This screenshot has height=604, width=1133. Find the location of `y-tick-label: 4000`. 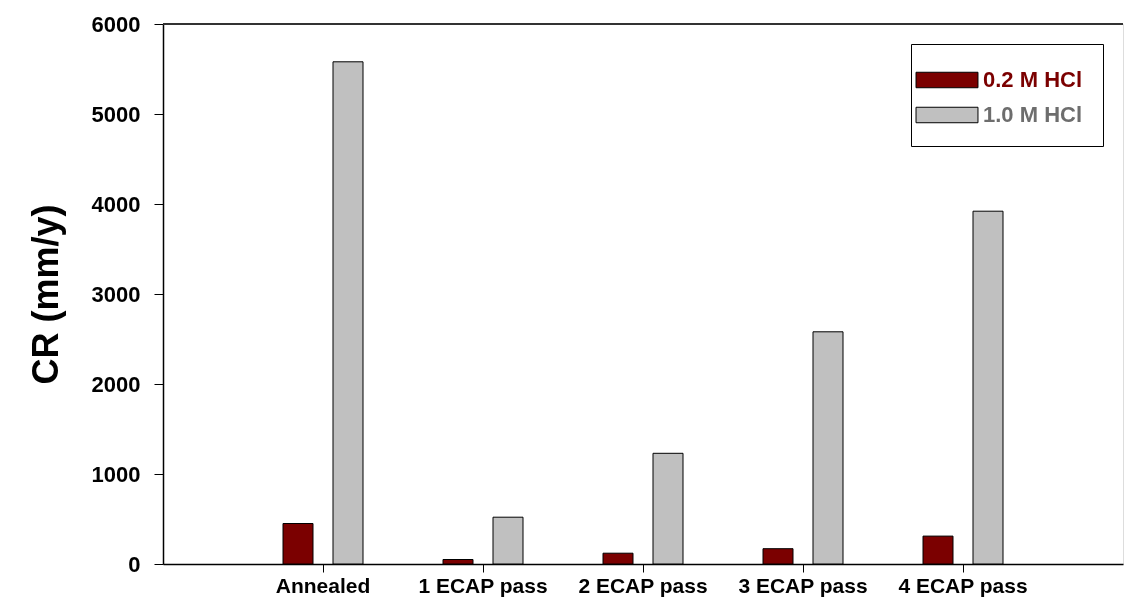

y-tick-label: 4000 is located at coordinates (116, 204).